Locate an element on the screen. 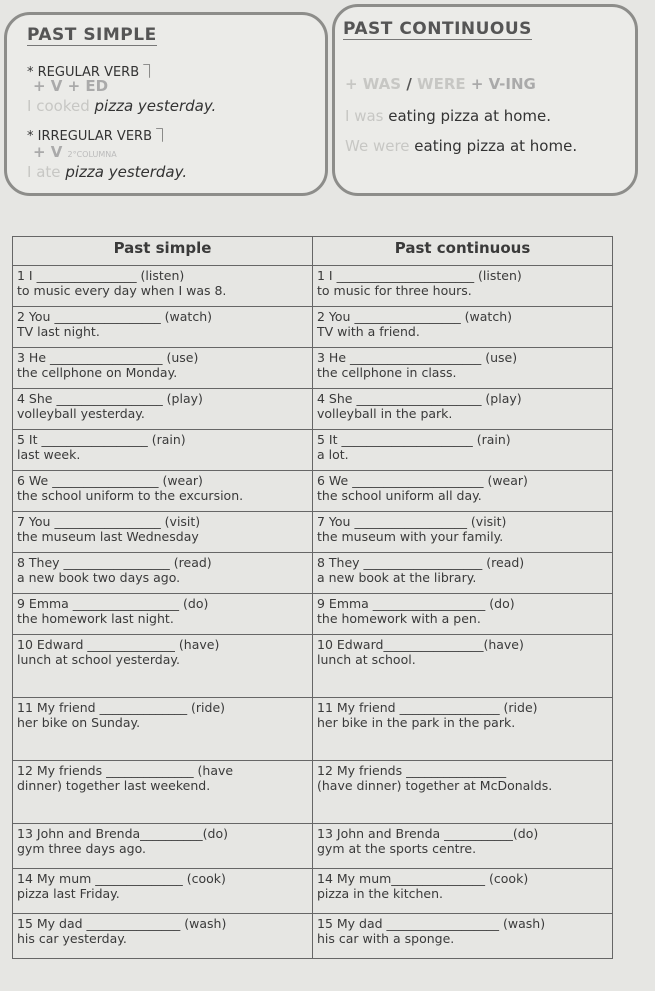 The image size is (655, 991). sentence-end: dinner) together last weekend. is located at coordinates (114, 785).